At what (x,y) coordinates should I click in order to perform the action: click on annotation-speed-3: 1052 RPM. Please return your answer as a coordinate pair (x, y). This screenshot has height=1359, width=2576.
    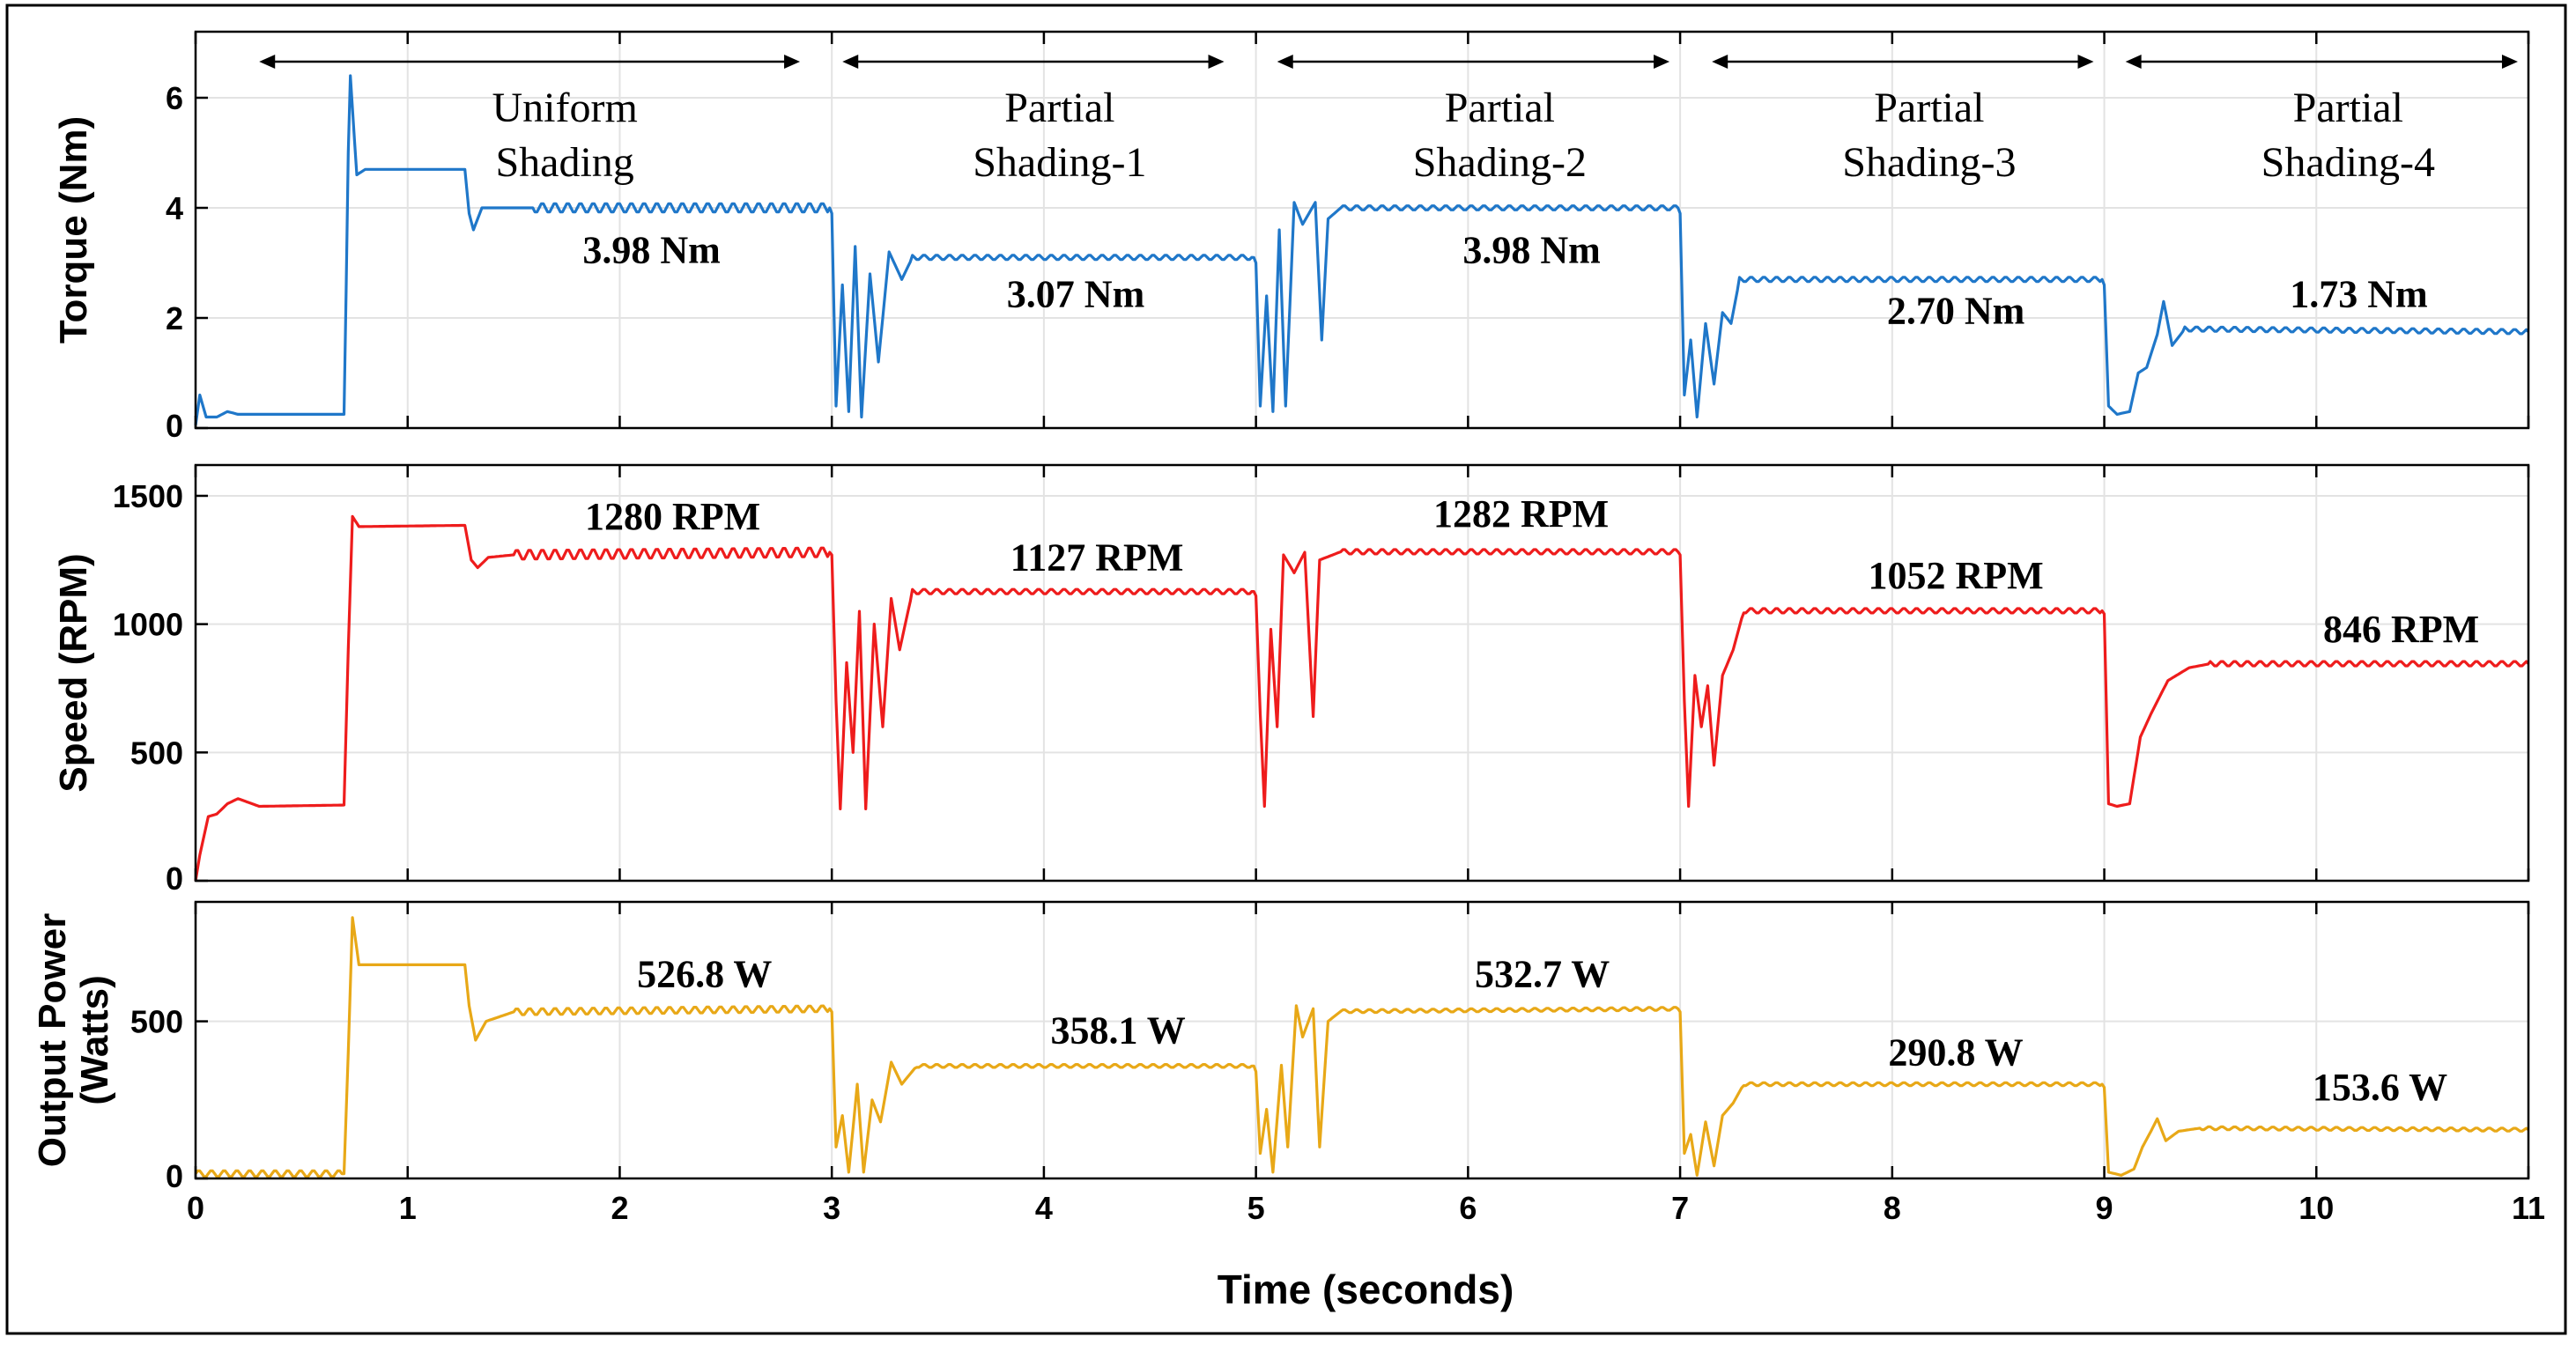
    Looking at the image, I should click on (1956, 575).